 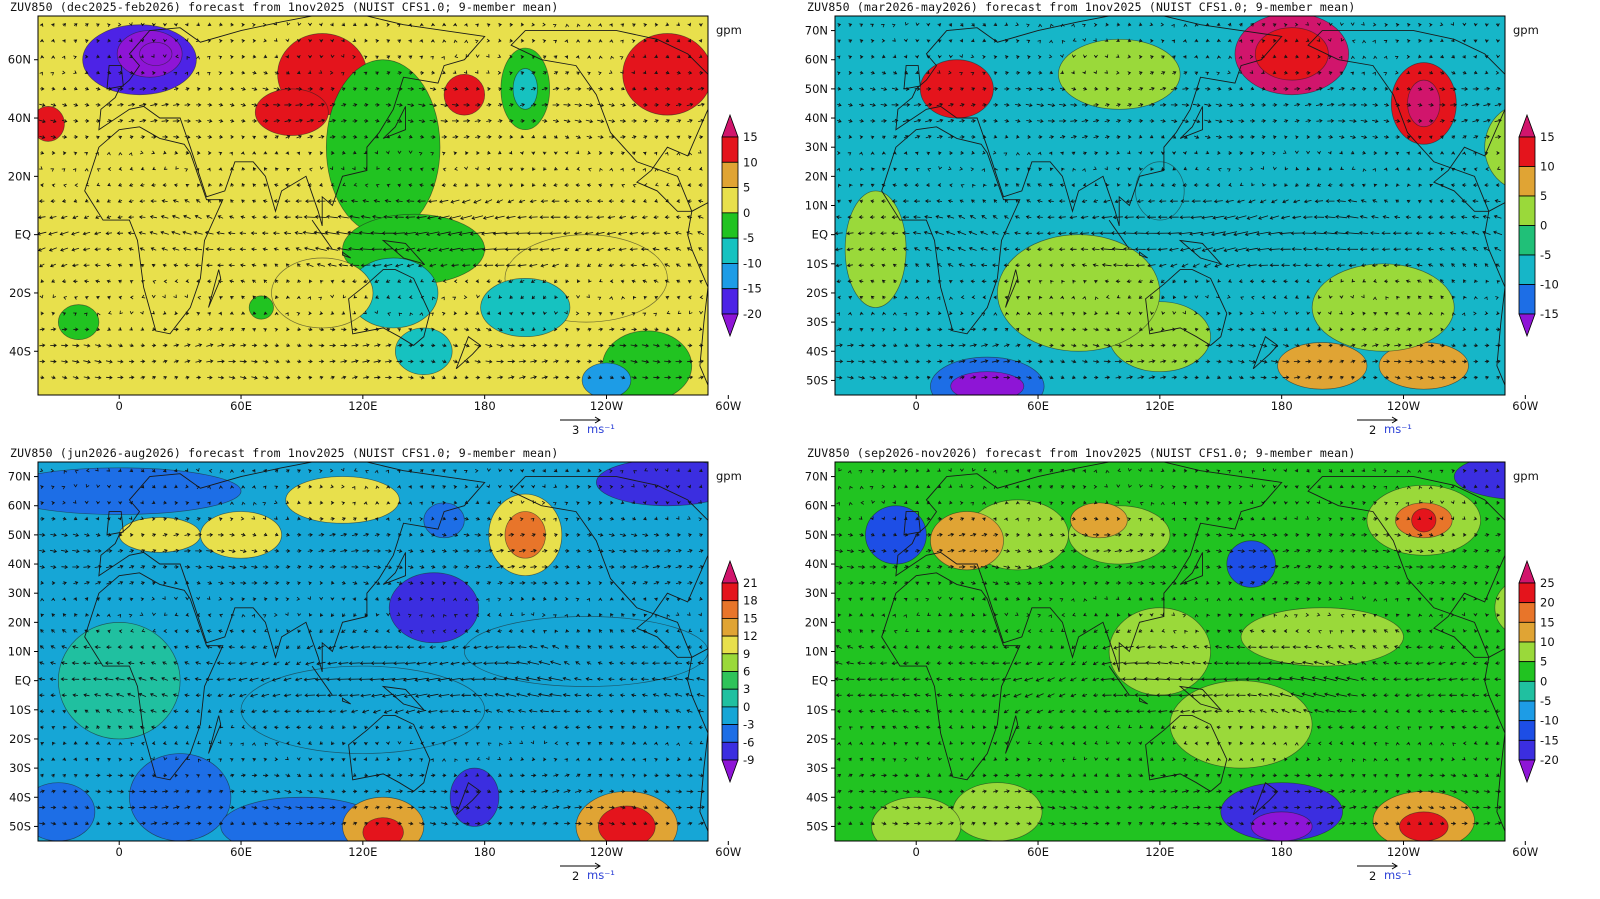 I want to click on y-tick-label: 30N, so click(x=19, y=593).